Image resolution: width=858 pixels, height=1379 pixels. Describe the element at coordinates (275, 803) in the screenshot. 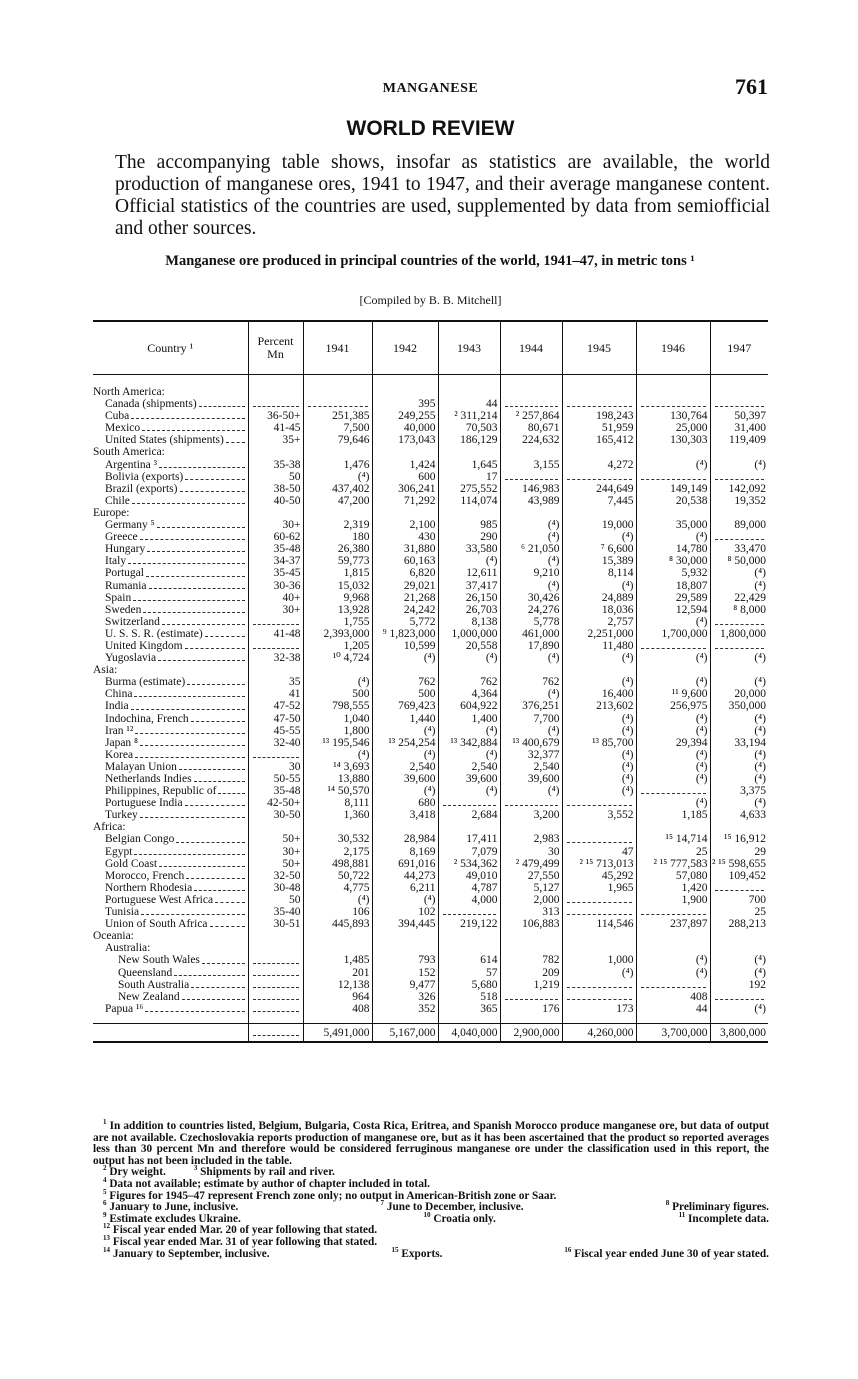

I see `cell: 42-50+` at that location.